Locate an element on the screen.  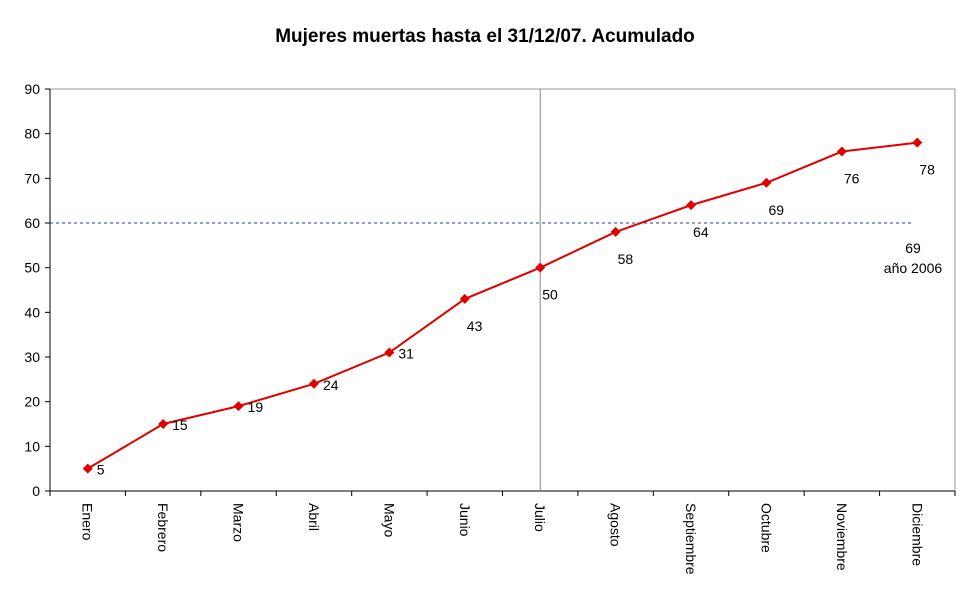
data-label: 58 is located at coordinates (626, 259).